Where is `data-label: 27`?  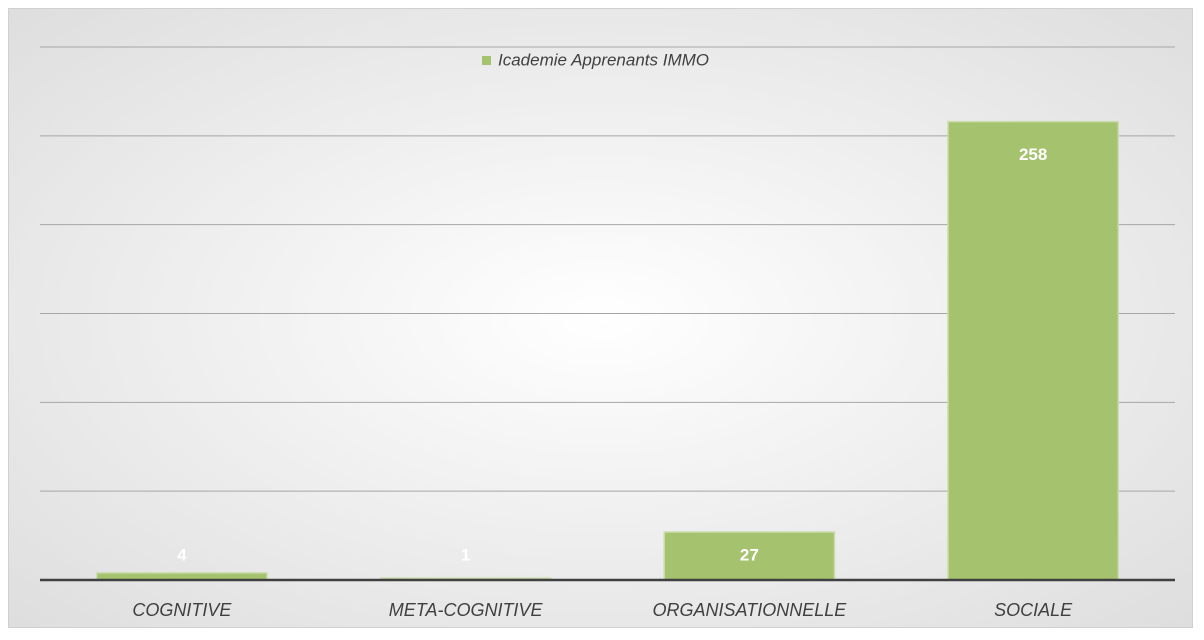 data-label: 27 is located at coordinates (749, 554).